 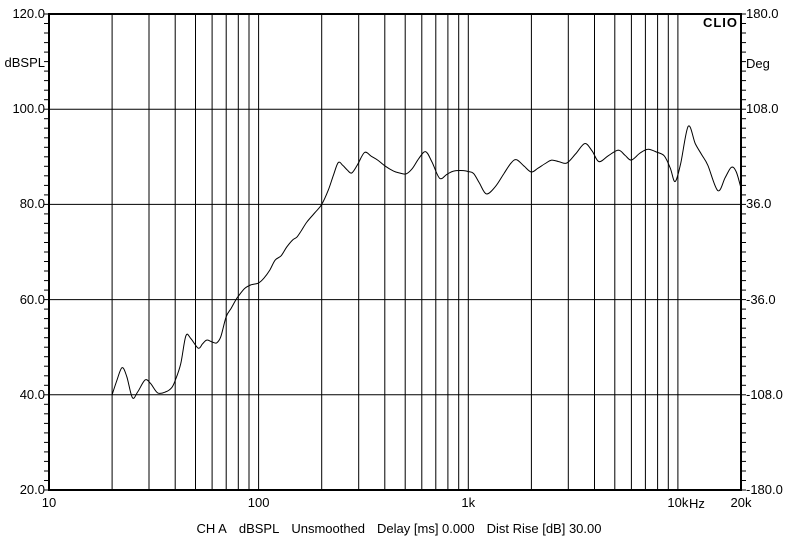 What do you see at coordinates (32, 489) in the screenshot?
I see `left-axis-label-20.0: 20.0` at bounding box center [32, 489].